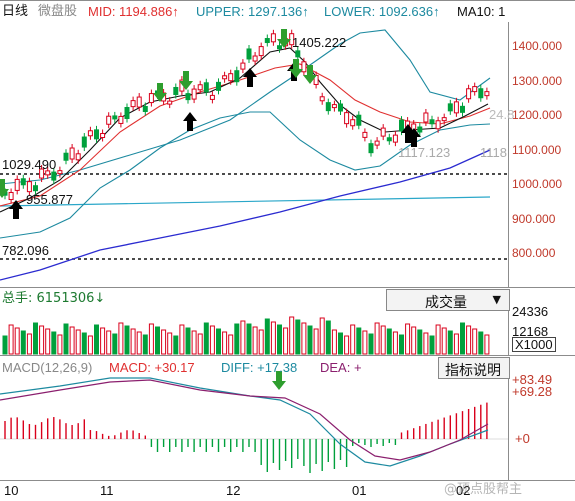  What do you see at coordinates (537, 150) in the screenshot?
I see `price-tick-1100: 1100.000` at bounding box center [537, 150].